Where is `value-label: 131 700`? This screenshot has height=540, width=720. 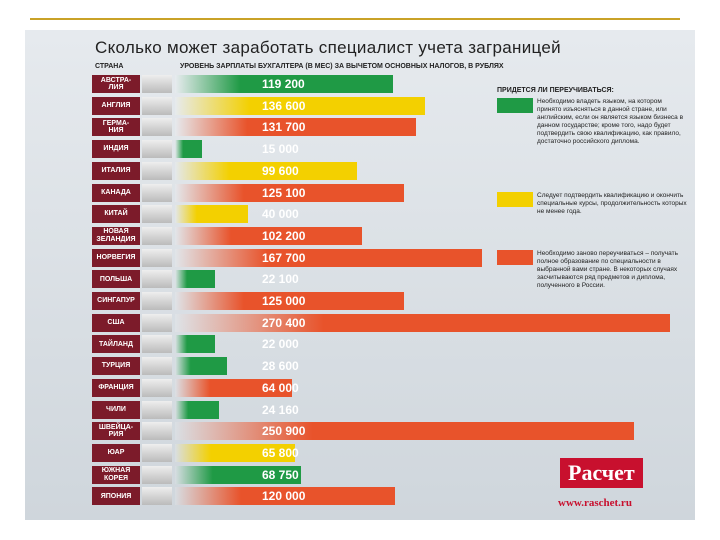 value-label: 131 700 is located at coordinates (284, 127).